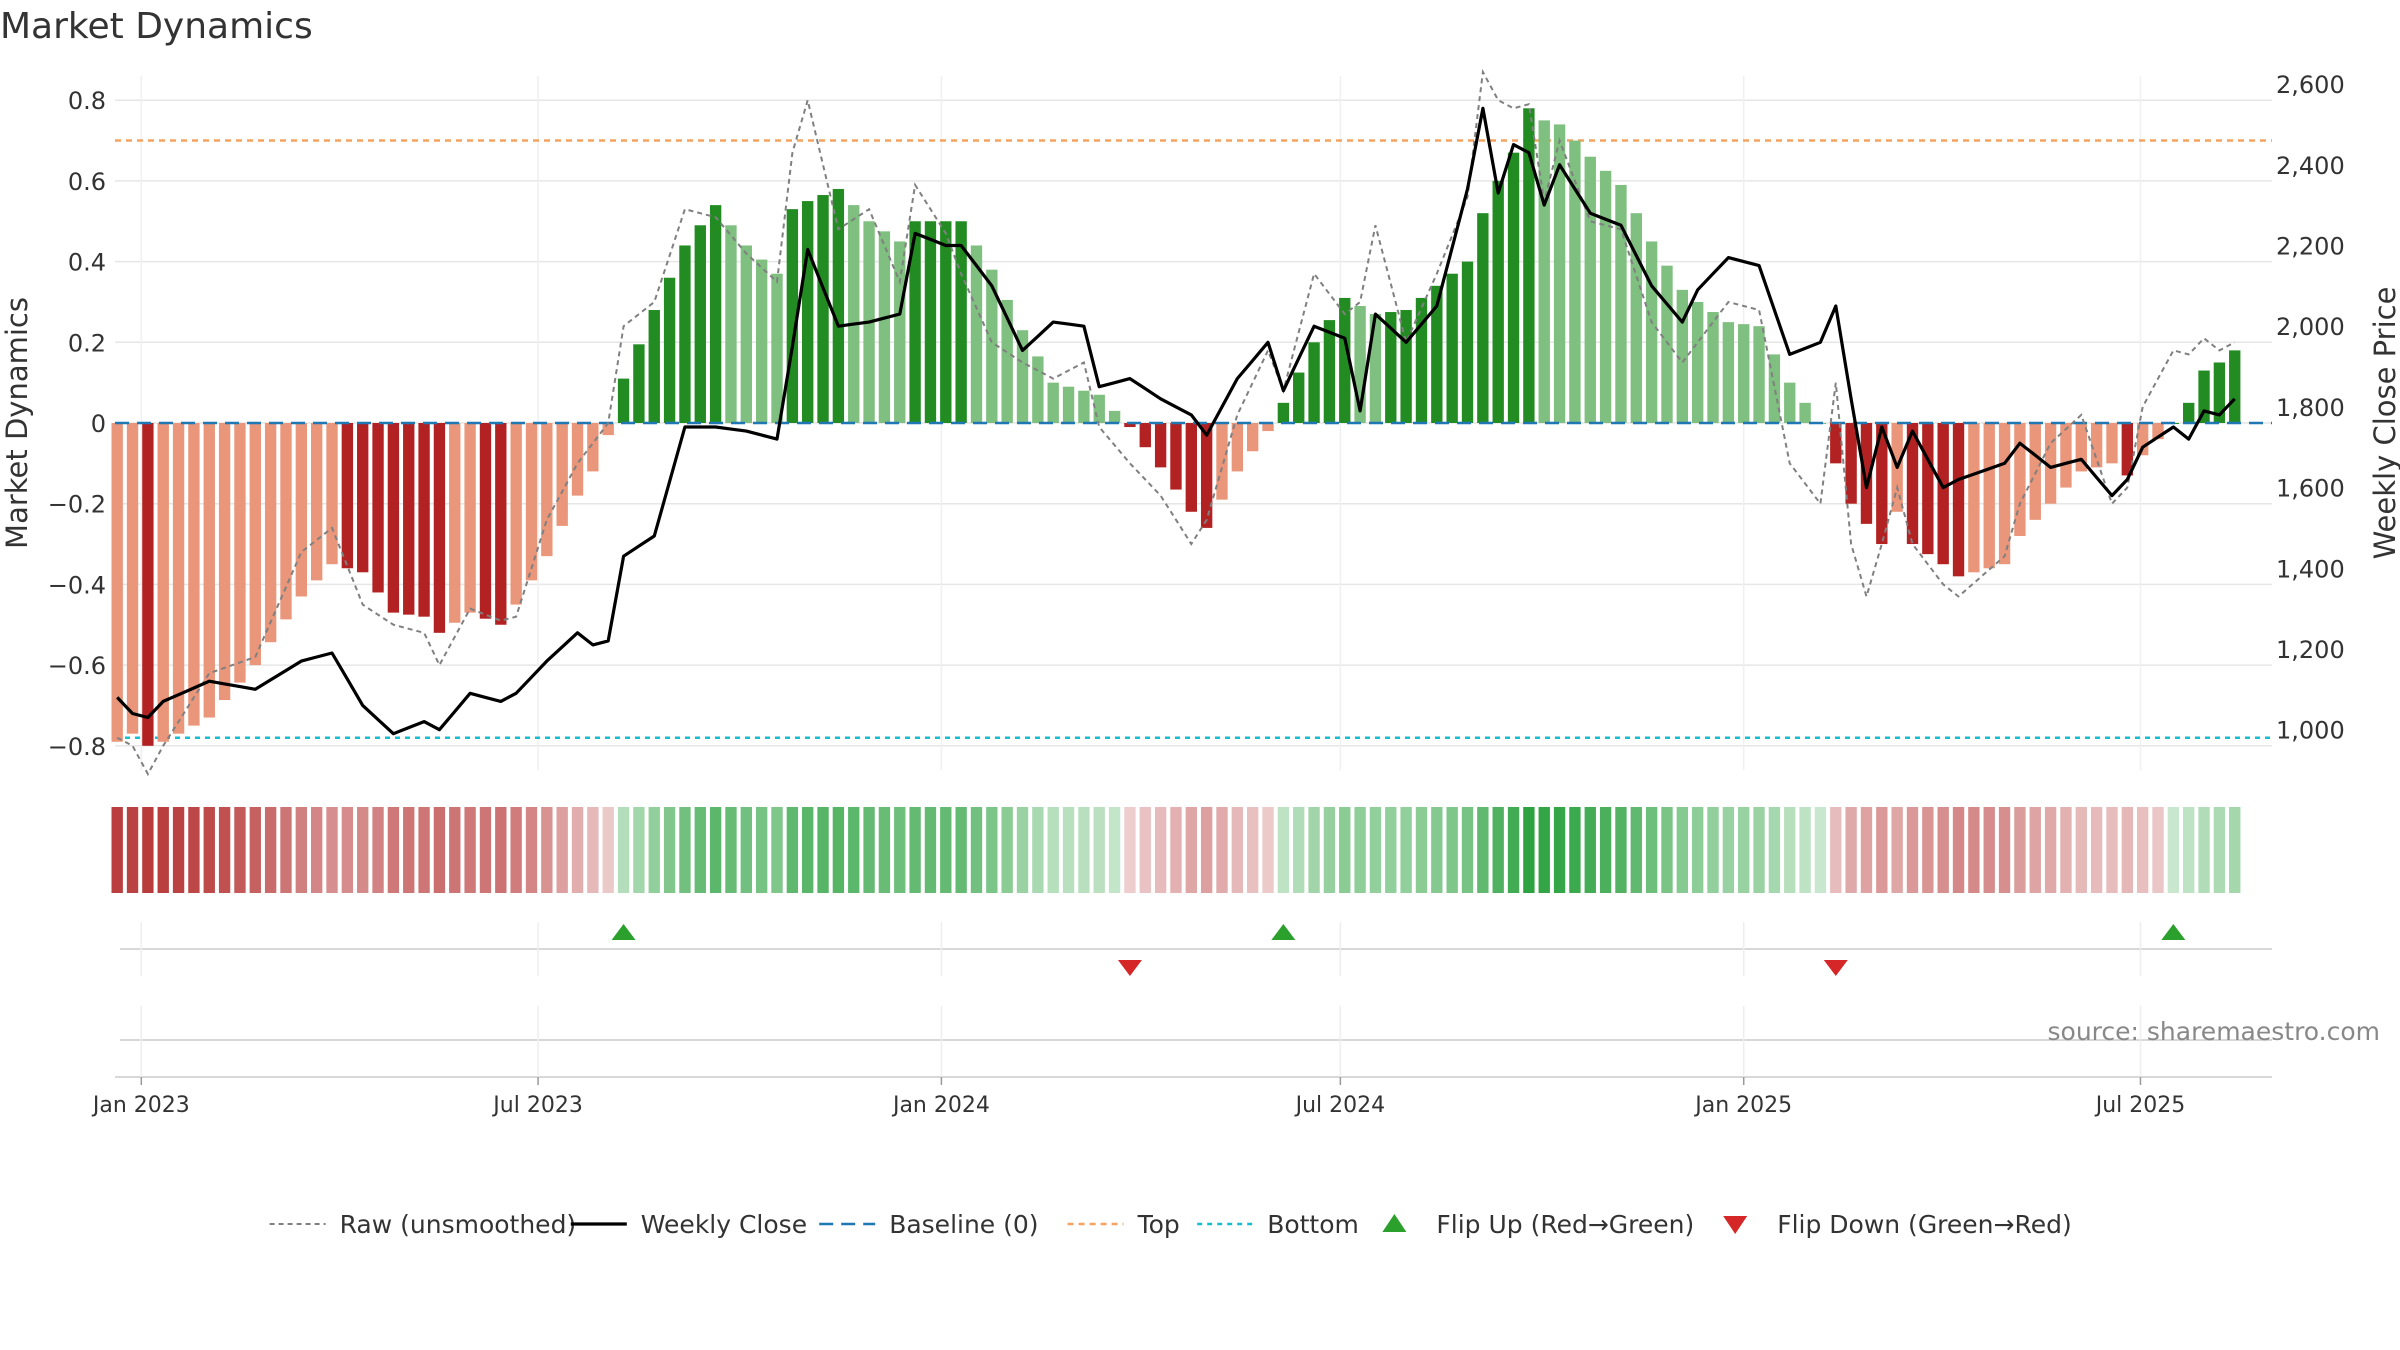 The image size is (2400, 1350). Describe the element at coordinates (1735, 1225) in the screenshot. I see `legend-swatch-flip-down` at that location.